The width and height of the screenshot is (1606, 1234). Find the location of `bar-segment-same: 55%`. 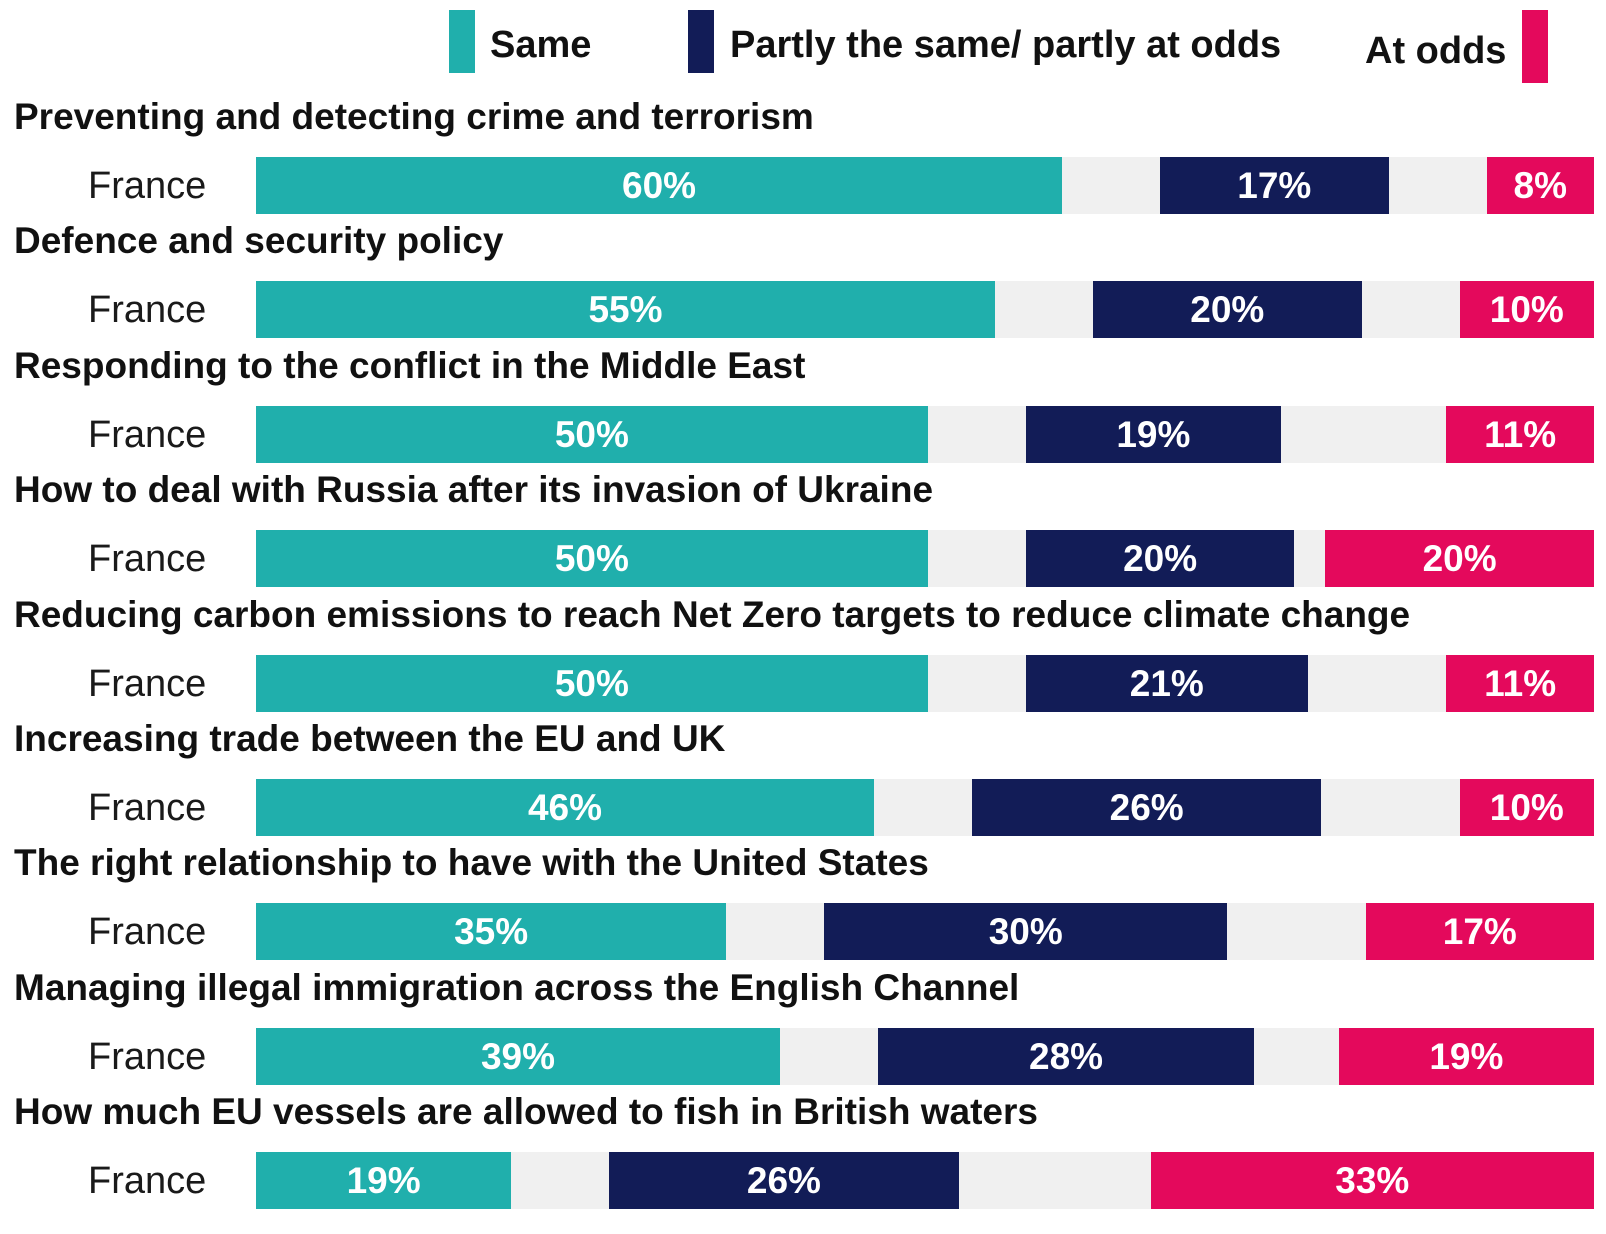

bar-segment-same: 55% is located at coordinates (625, 309).